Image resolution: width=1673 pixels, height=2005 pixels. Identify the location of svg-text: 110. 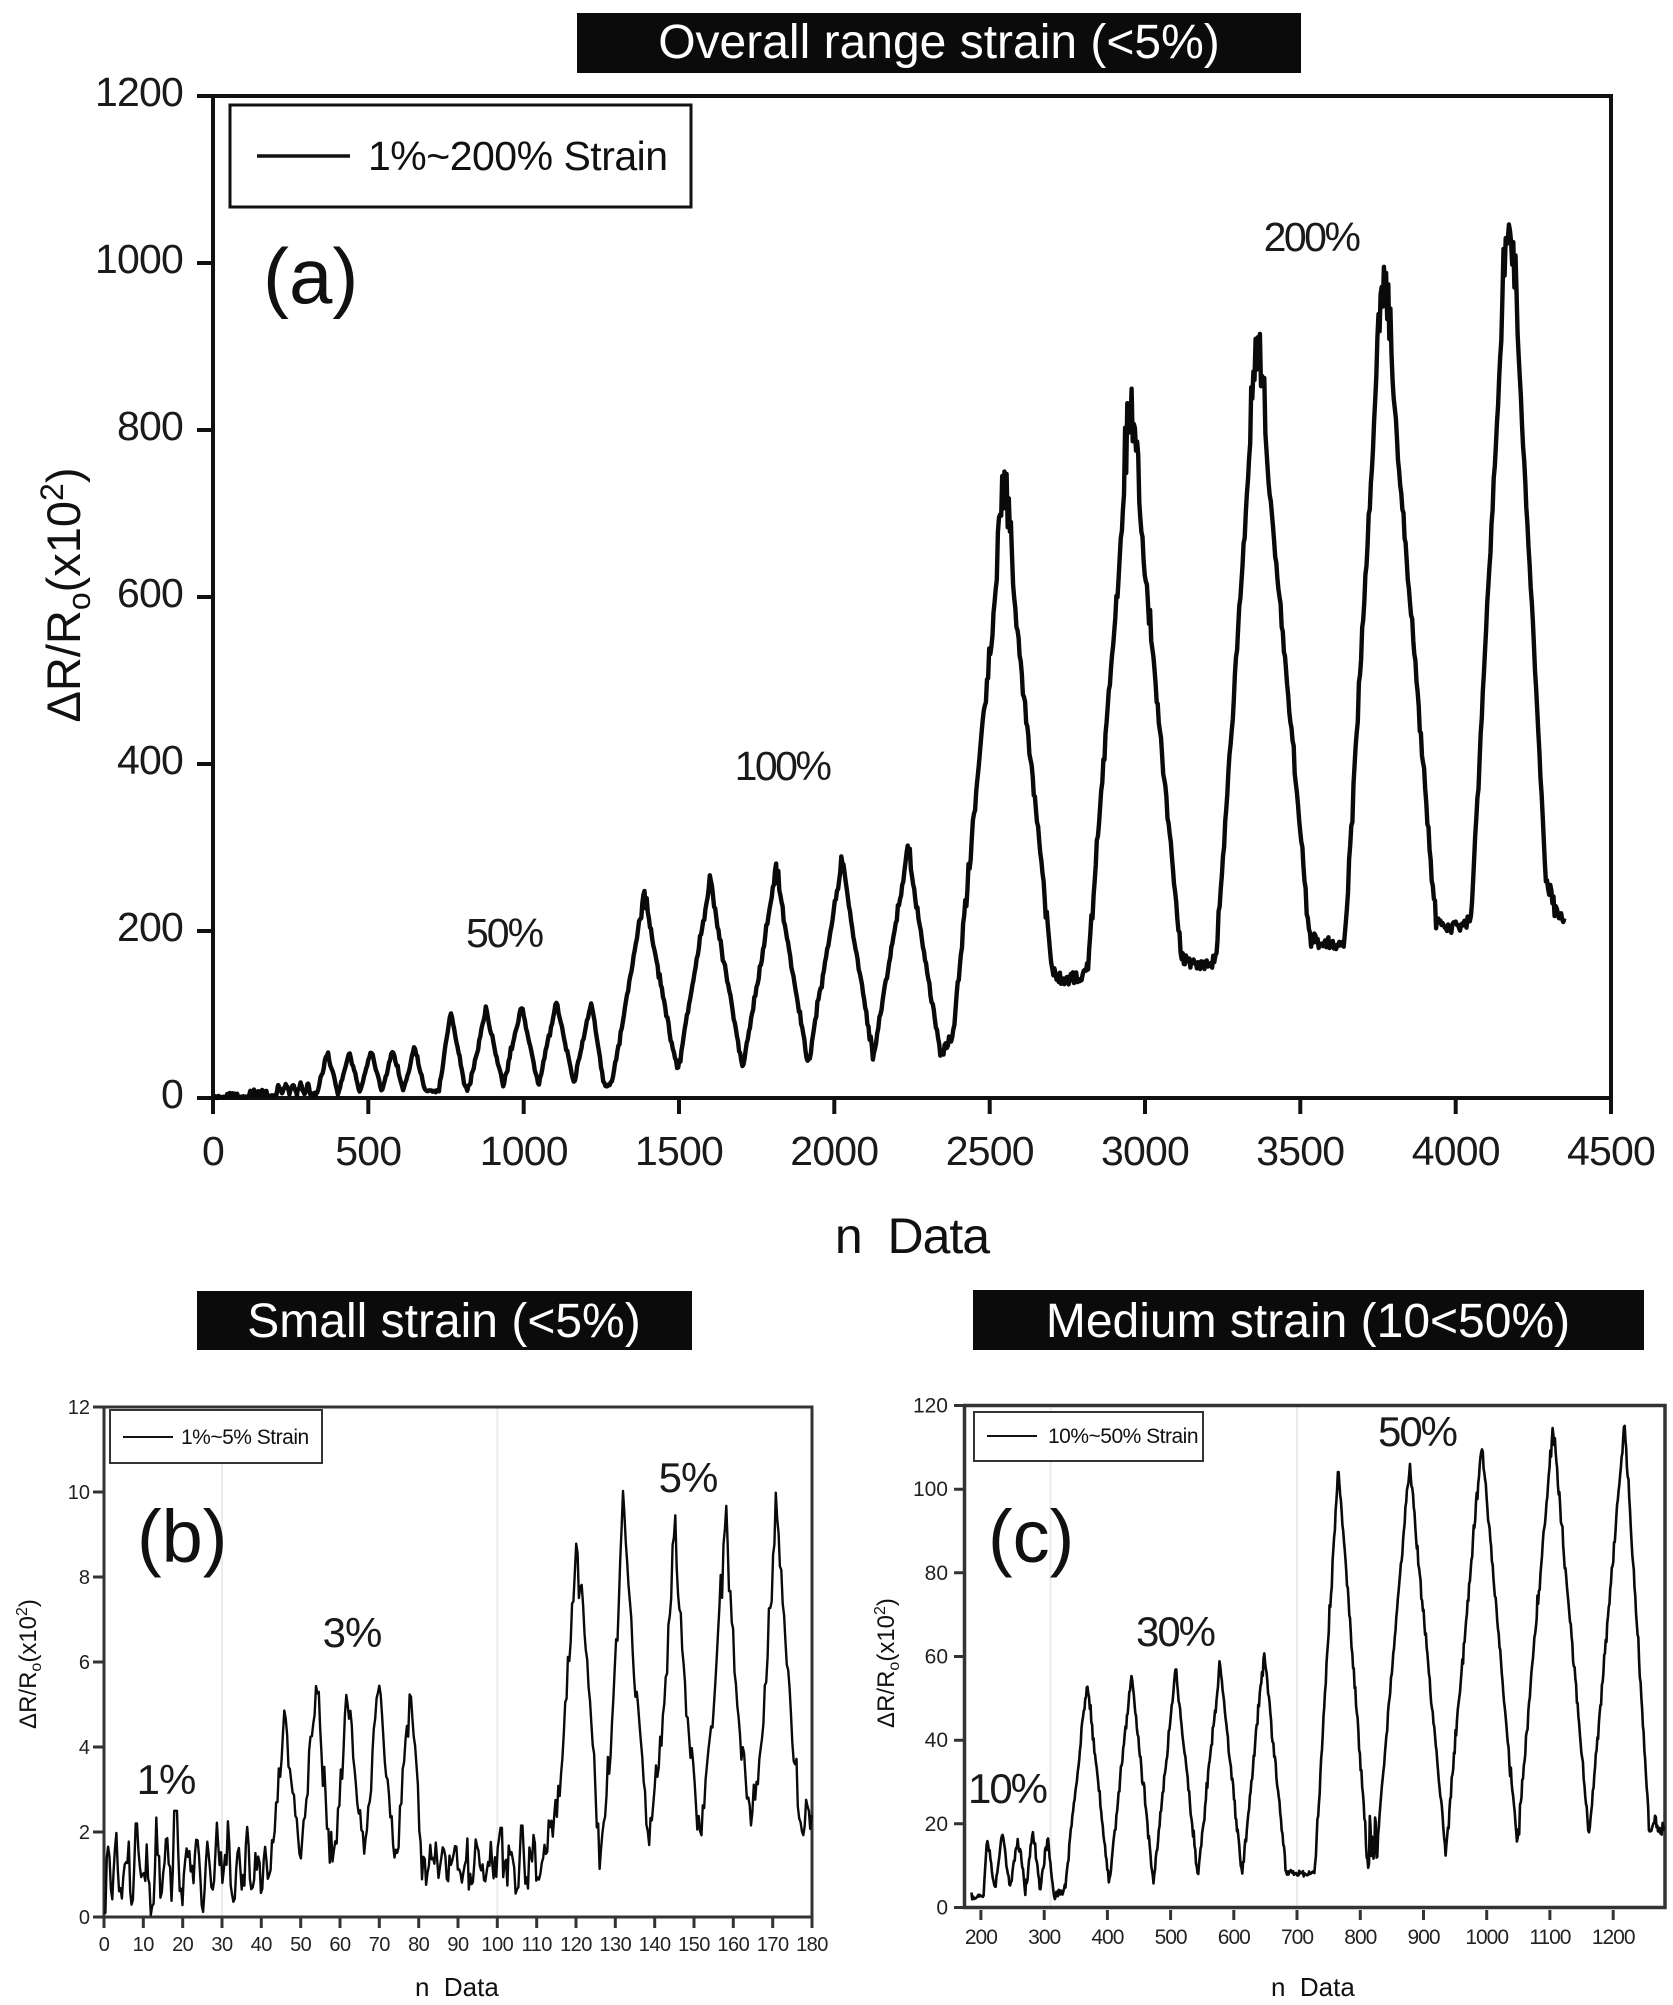
(537, 1945).